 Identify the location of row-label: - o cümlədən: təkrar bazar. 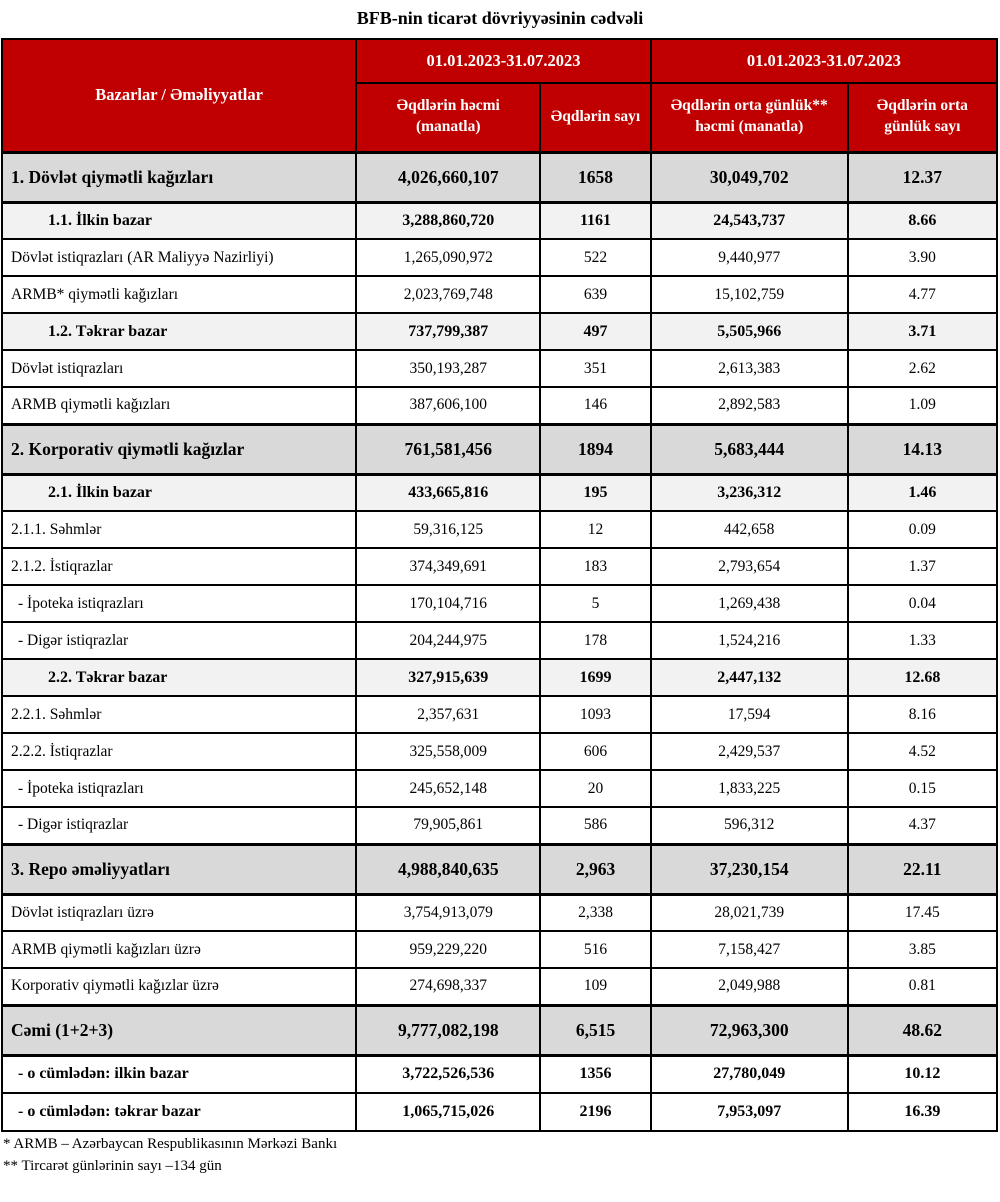
(179, 1112).